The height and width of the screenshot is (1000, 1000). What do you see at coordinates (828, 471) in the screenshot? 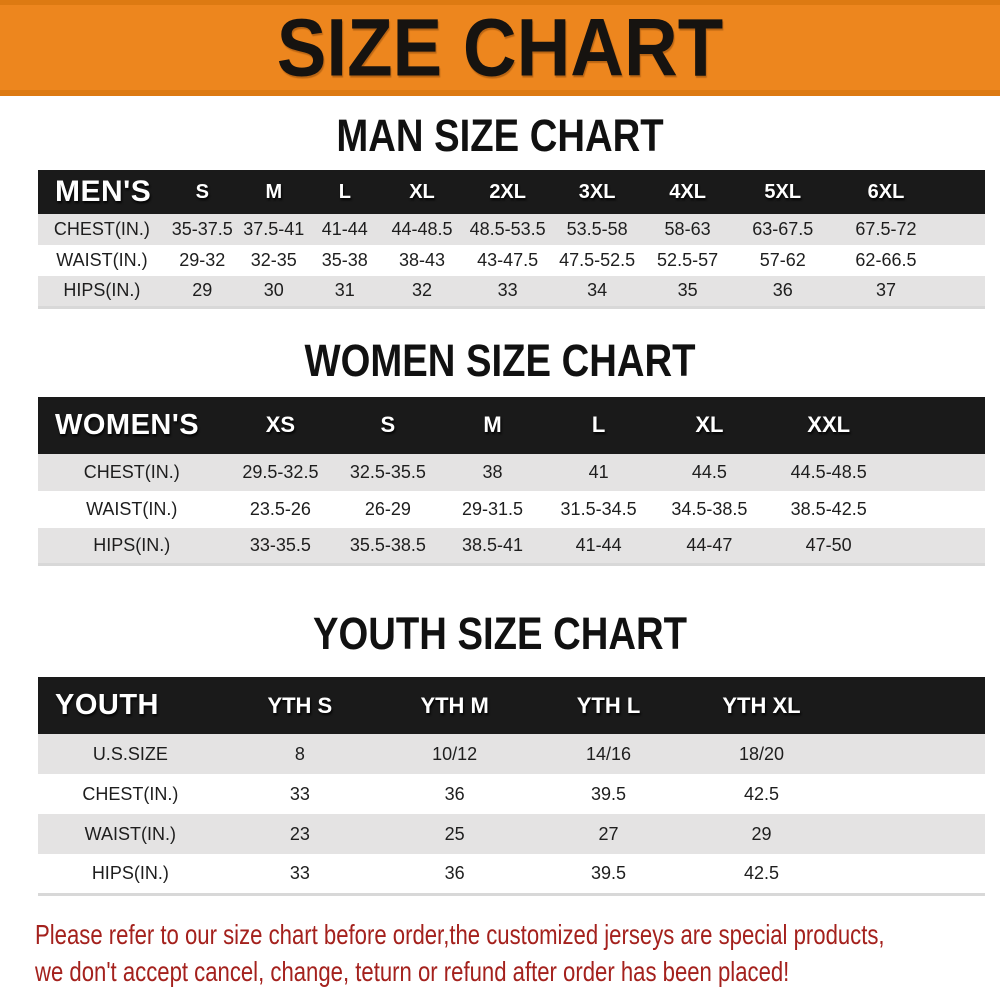
I see `table-cell: 44.5-48.5` at bounding box center [828, 471].